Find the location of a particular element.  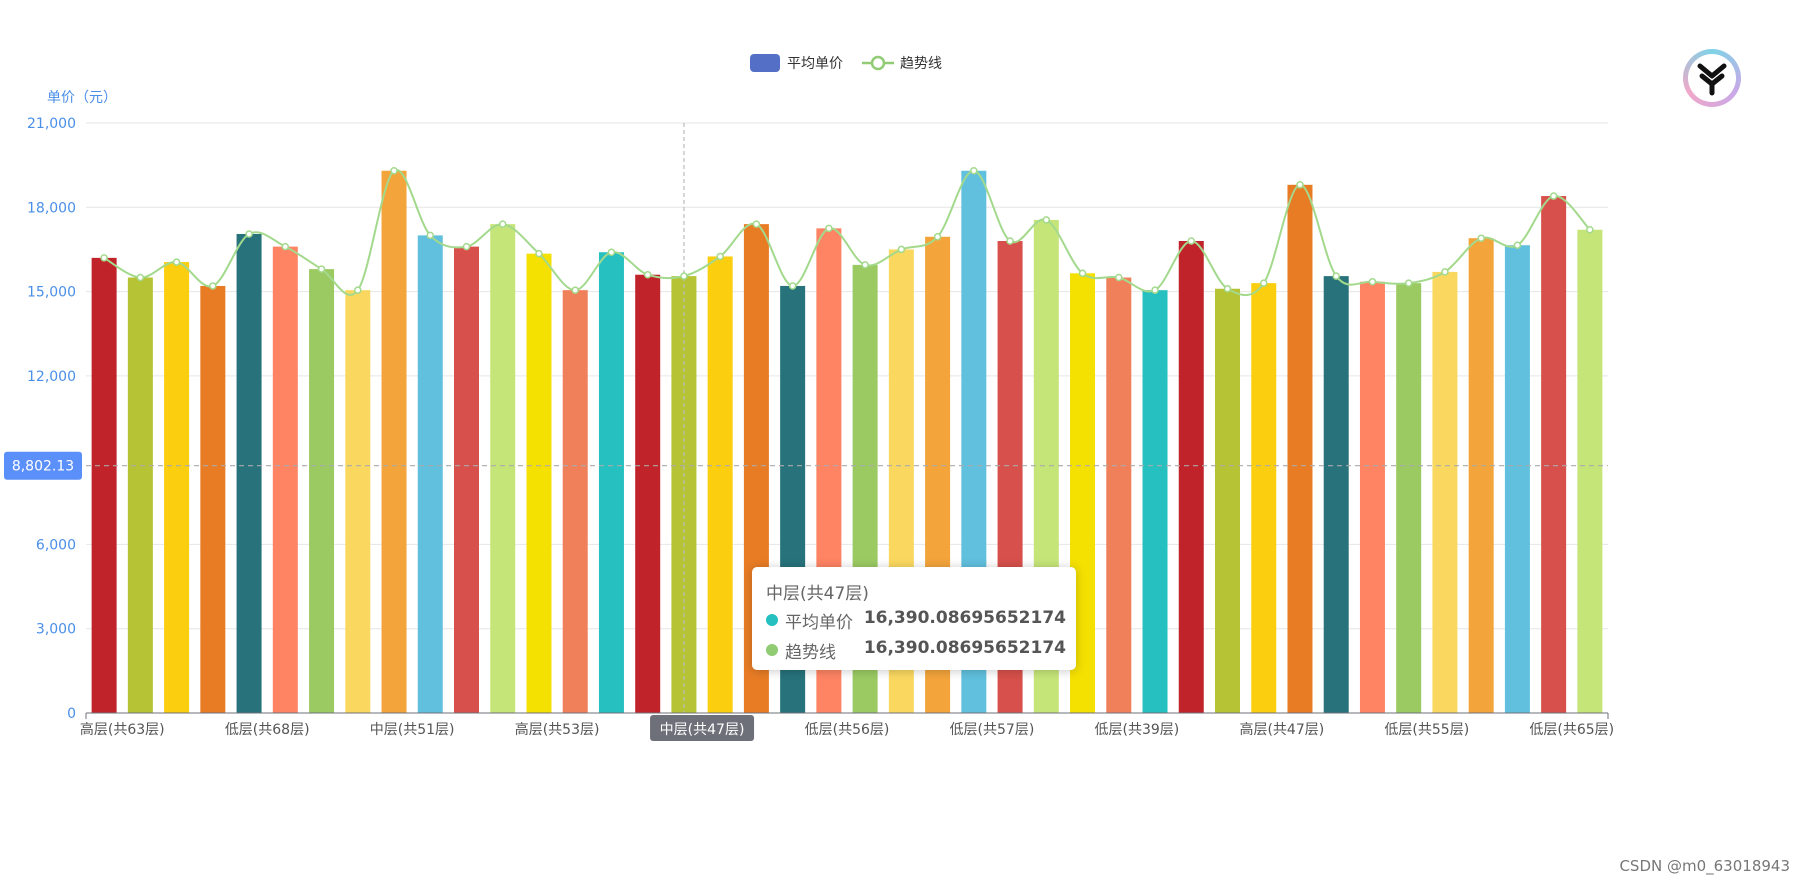

tooltip-series-value: 16,390.08695652174 is located at coordinates (964, 648).